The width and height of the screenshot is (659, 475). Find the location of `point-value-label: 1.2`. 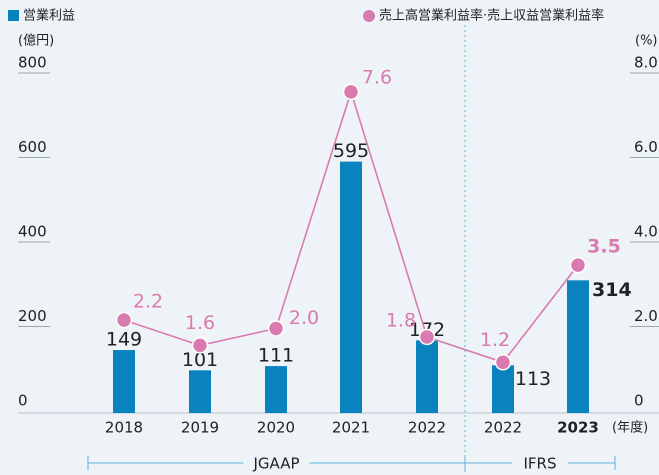

point-value-label: 1.2 is located at coordinates (495, 340).